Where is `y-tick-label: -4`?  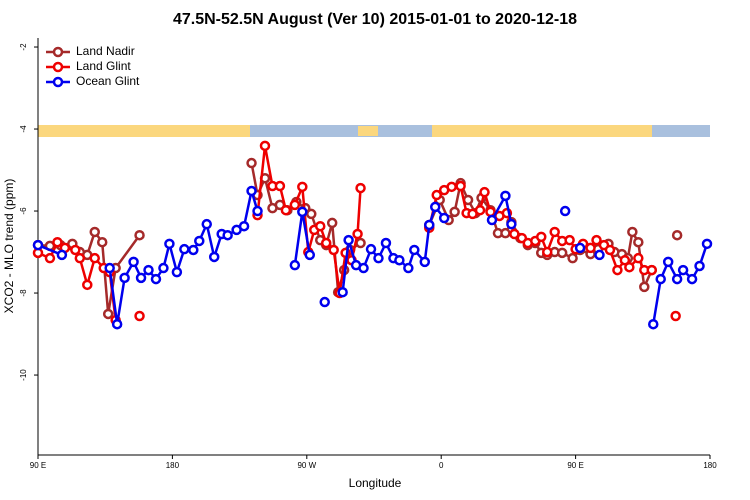
y-tick-label: -4 is located at coordinates (23, 129).